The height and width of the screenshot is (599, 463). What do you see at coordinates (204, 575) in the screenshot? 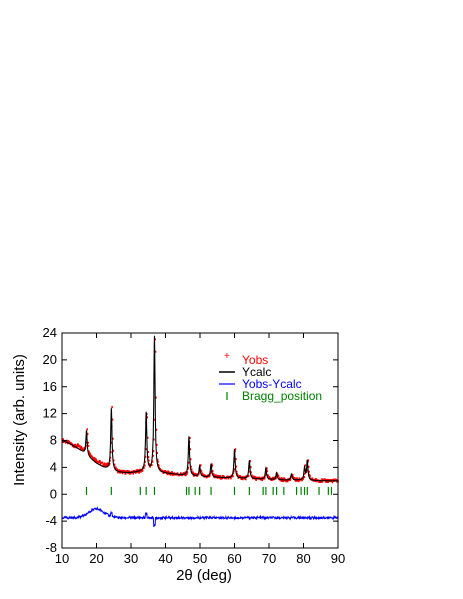
I see `x-axis-title: 2θ (deg)` at bounding box center [204, 575].